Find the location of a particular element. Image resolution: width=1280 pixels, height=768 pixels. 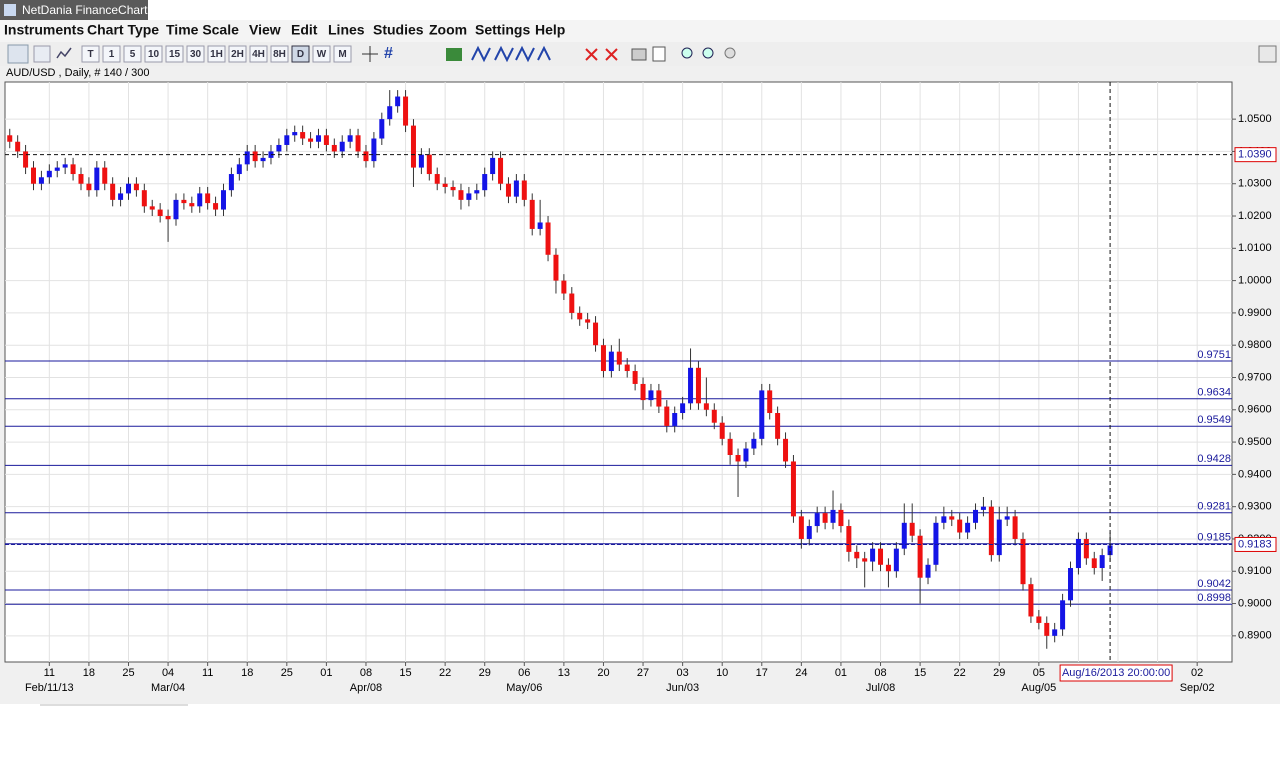

window-title: NetDania FinanceChart is located at coordinates (85, 10).